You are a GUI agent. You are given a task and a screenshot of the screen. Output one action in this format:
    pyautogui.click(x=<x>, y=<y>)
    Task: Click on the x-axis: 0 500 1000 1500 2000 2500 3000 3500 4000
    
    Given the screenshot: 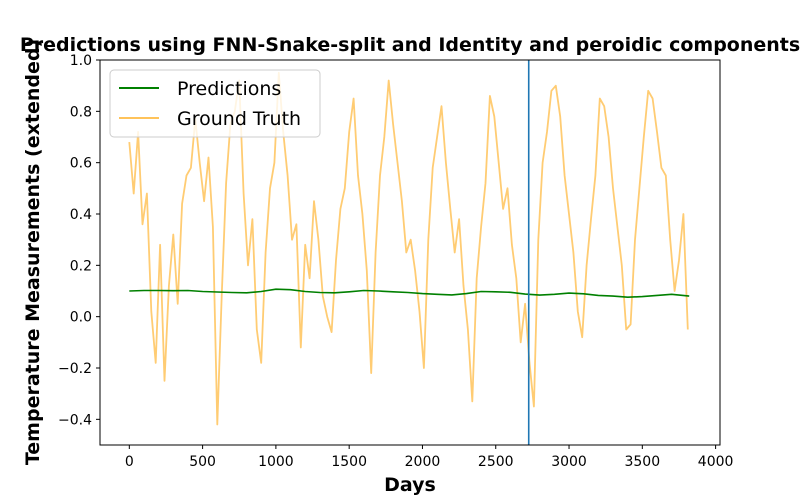 What is the action you would take?
    pyautogui.click(x=429, y=457)
    